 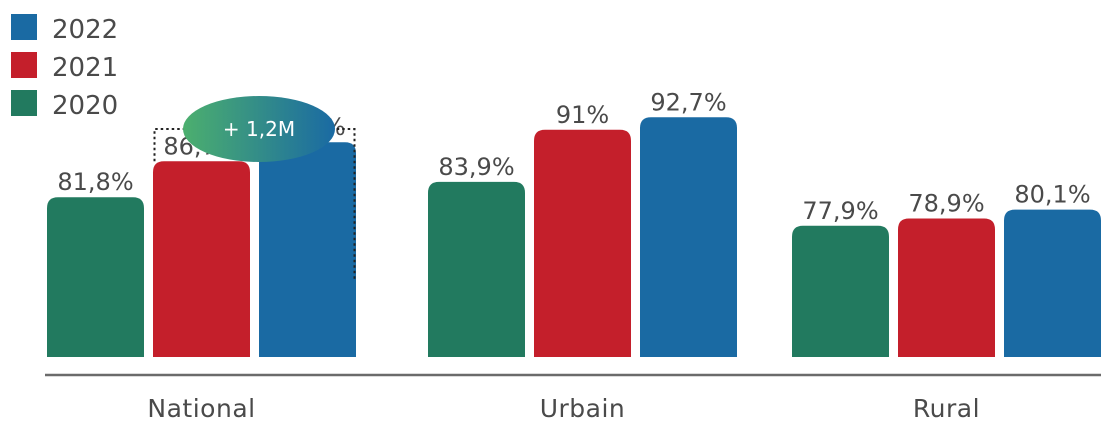 What do you see at coordinates (1052, 283) in the screenshot?
I see `bar-rural-2022` at bounding box center [1052, 283].